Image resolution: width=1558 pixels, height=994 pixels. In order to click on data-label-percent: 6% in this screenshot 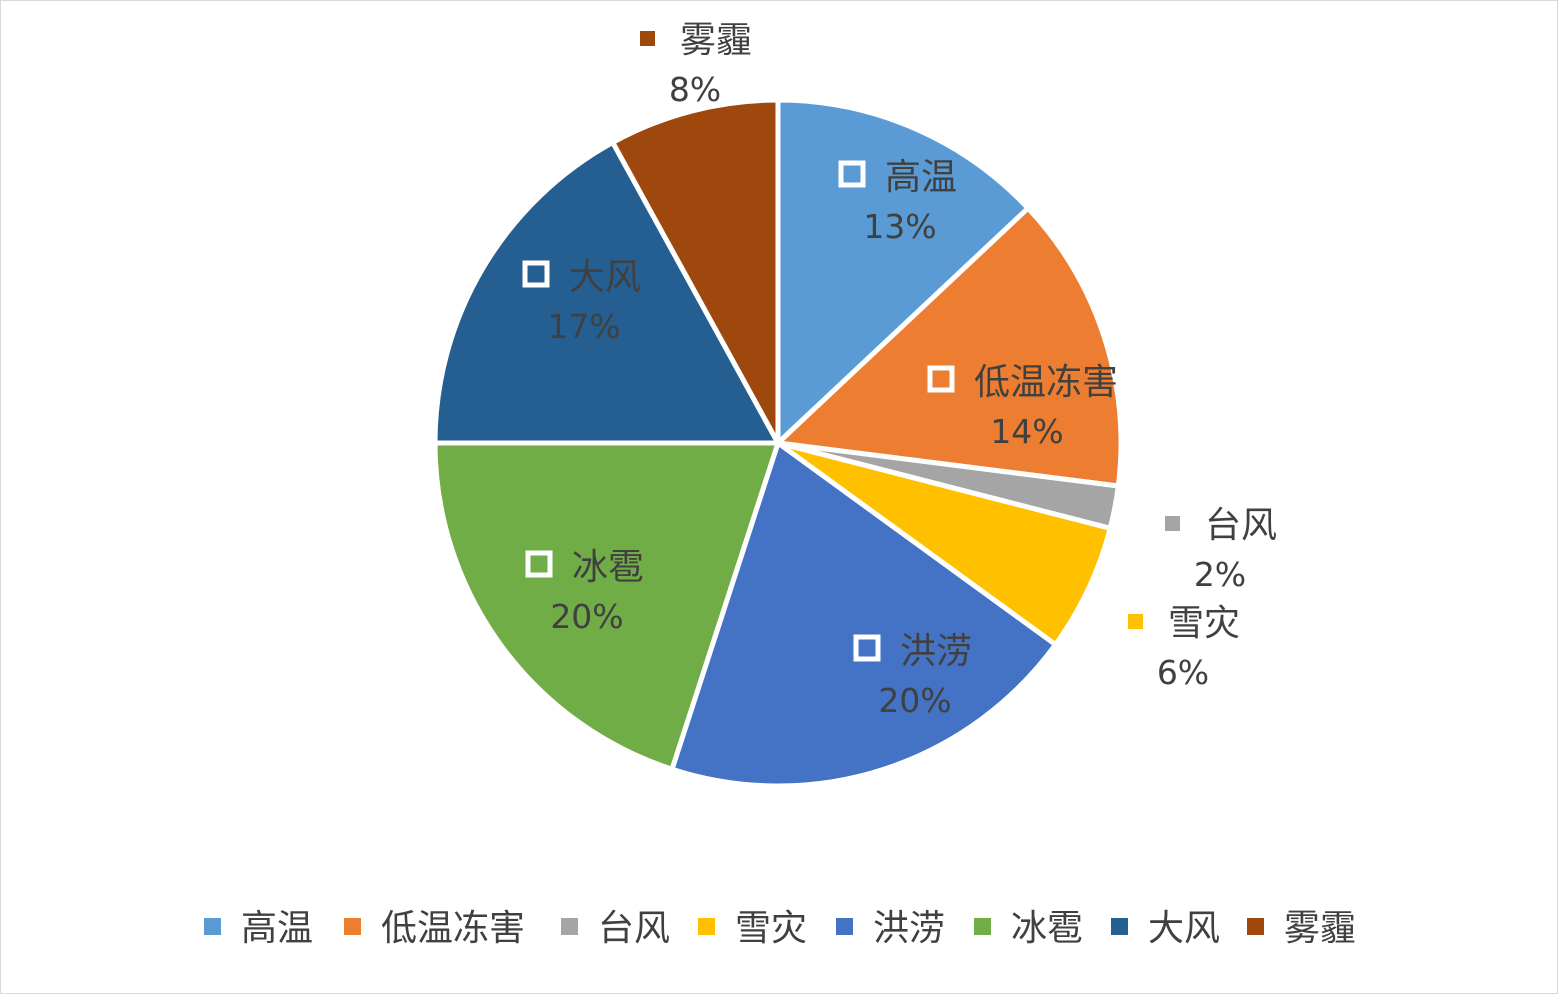, I will do `click(1183, 672)`.